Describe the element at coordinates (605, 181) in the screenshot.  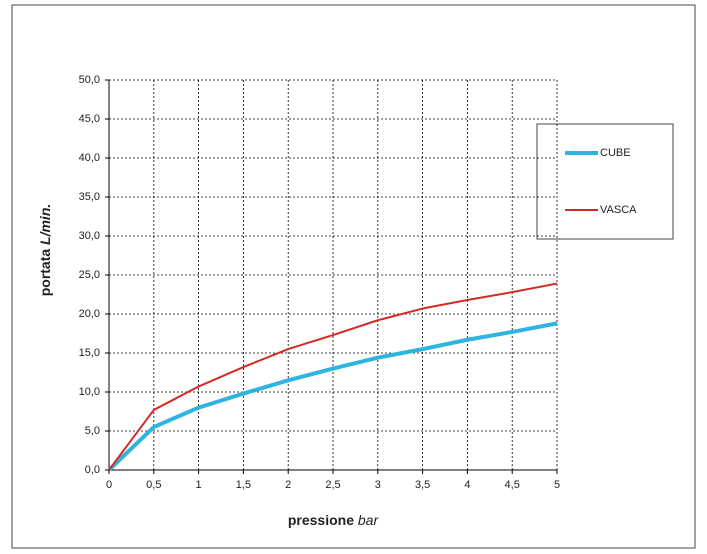
I see `legend-box` at that location.